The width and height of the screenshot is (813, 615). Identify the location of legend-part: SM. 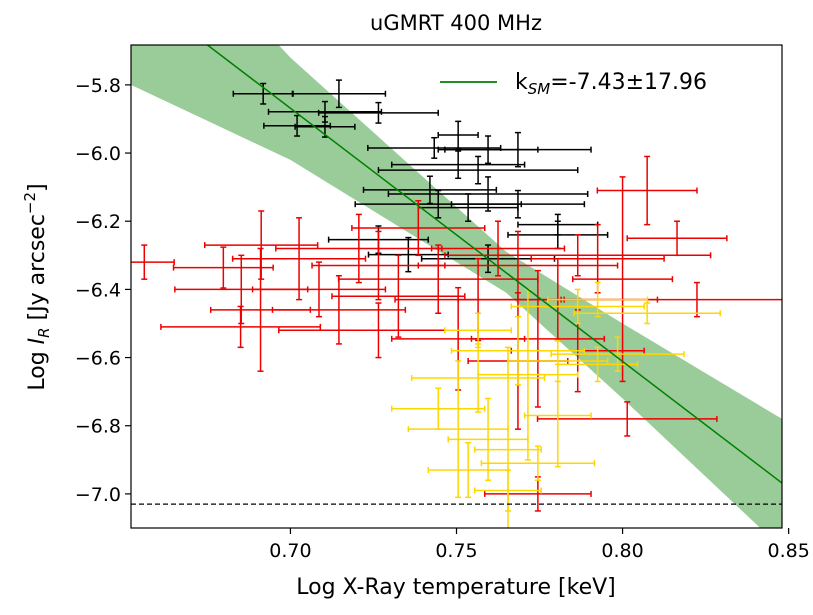
(539, 89).